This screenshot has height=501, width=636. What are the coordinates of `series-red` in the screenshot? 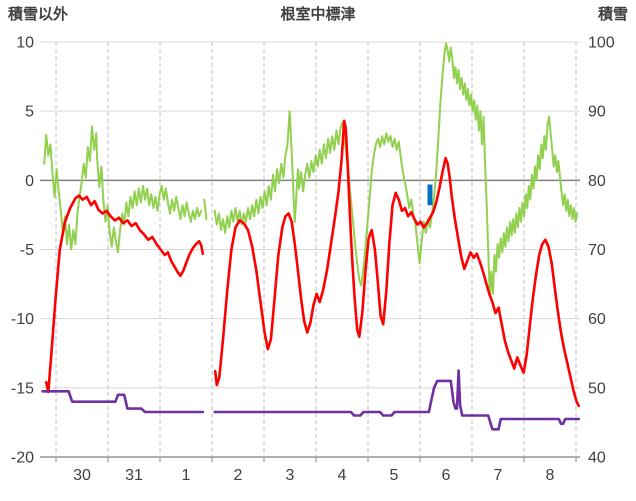 It's located at (124, 294).